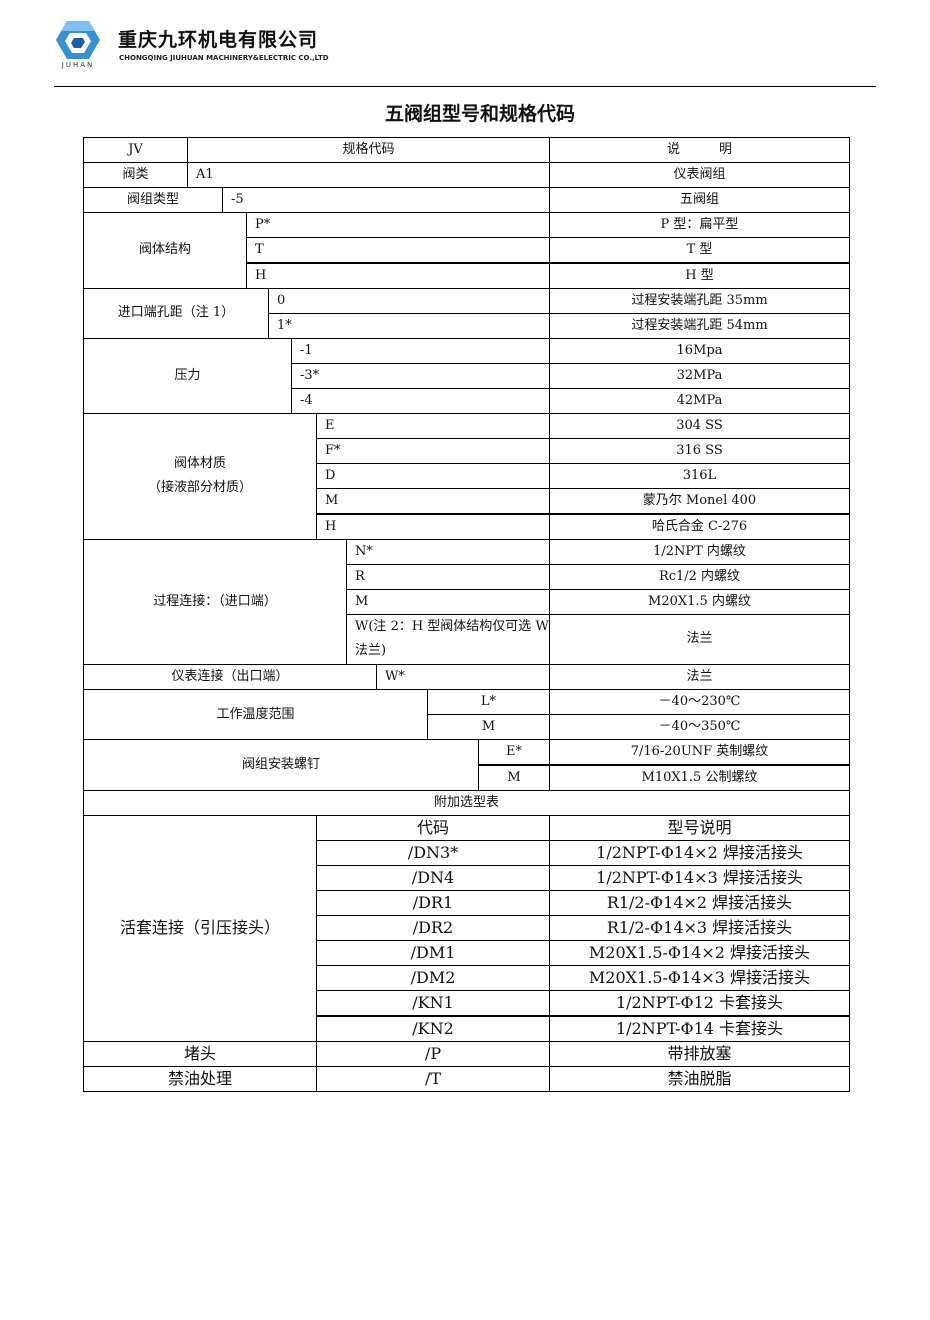 The height and width of the screenshot is (1320, 930). I want to click on extra-code: /KN2, so click(433, 1028).